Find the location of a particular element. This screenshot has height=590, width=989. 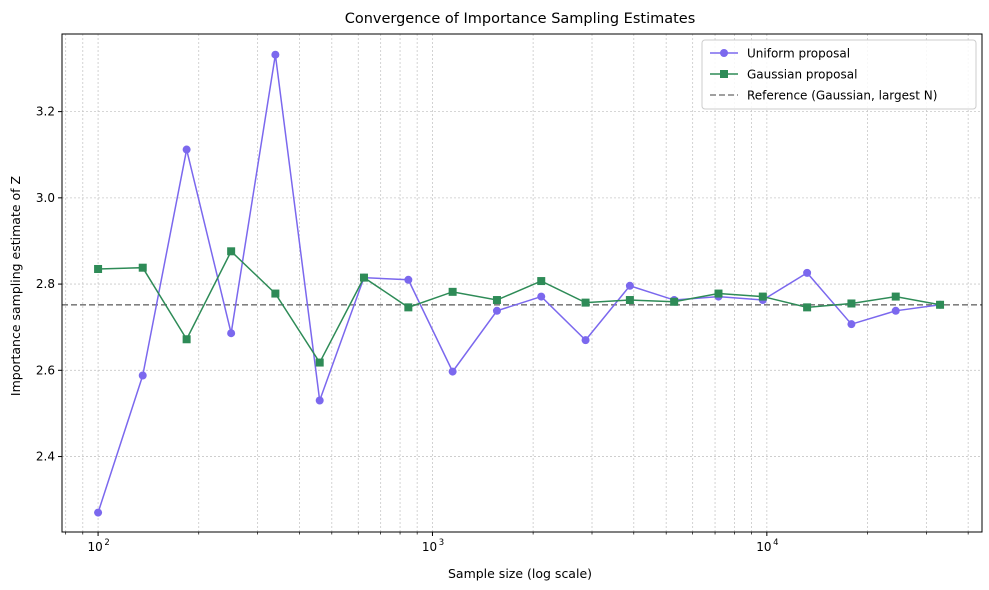

legend-box is located at coordinates (839, 74).